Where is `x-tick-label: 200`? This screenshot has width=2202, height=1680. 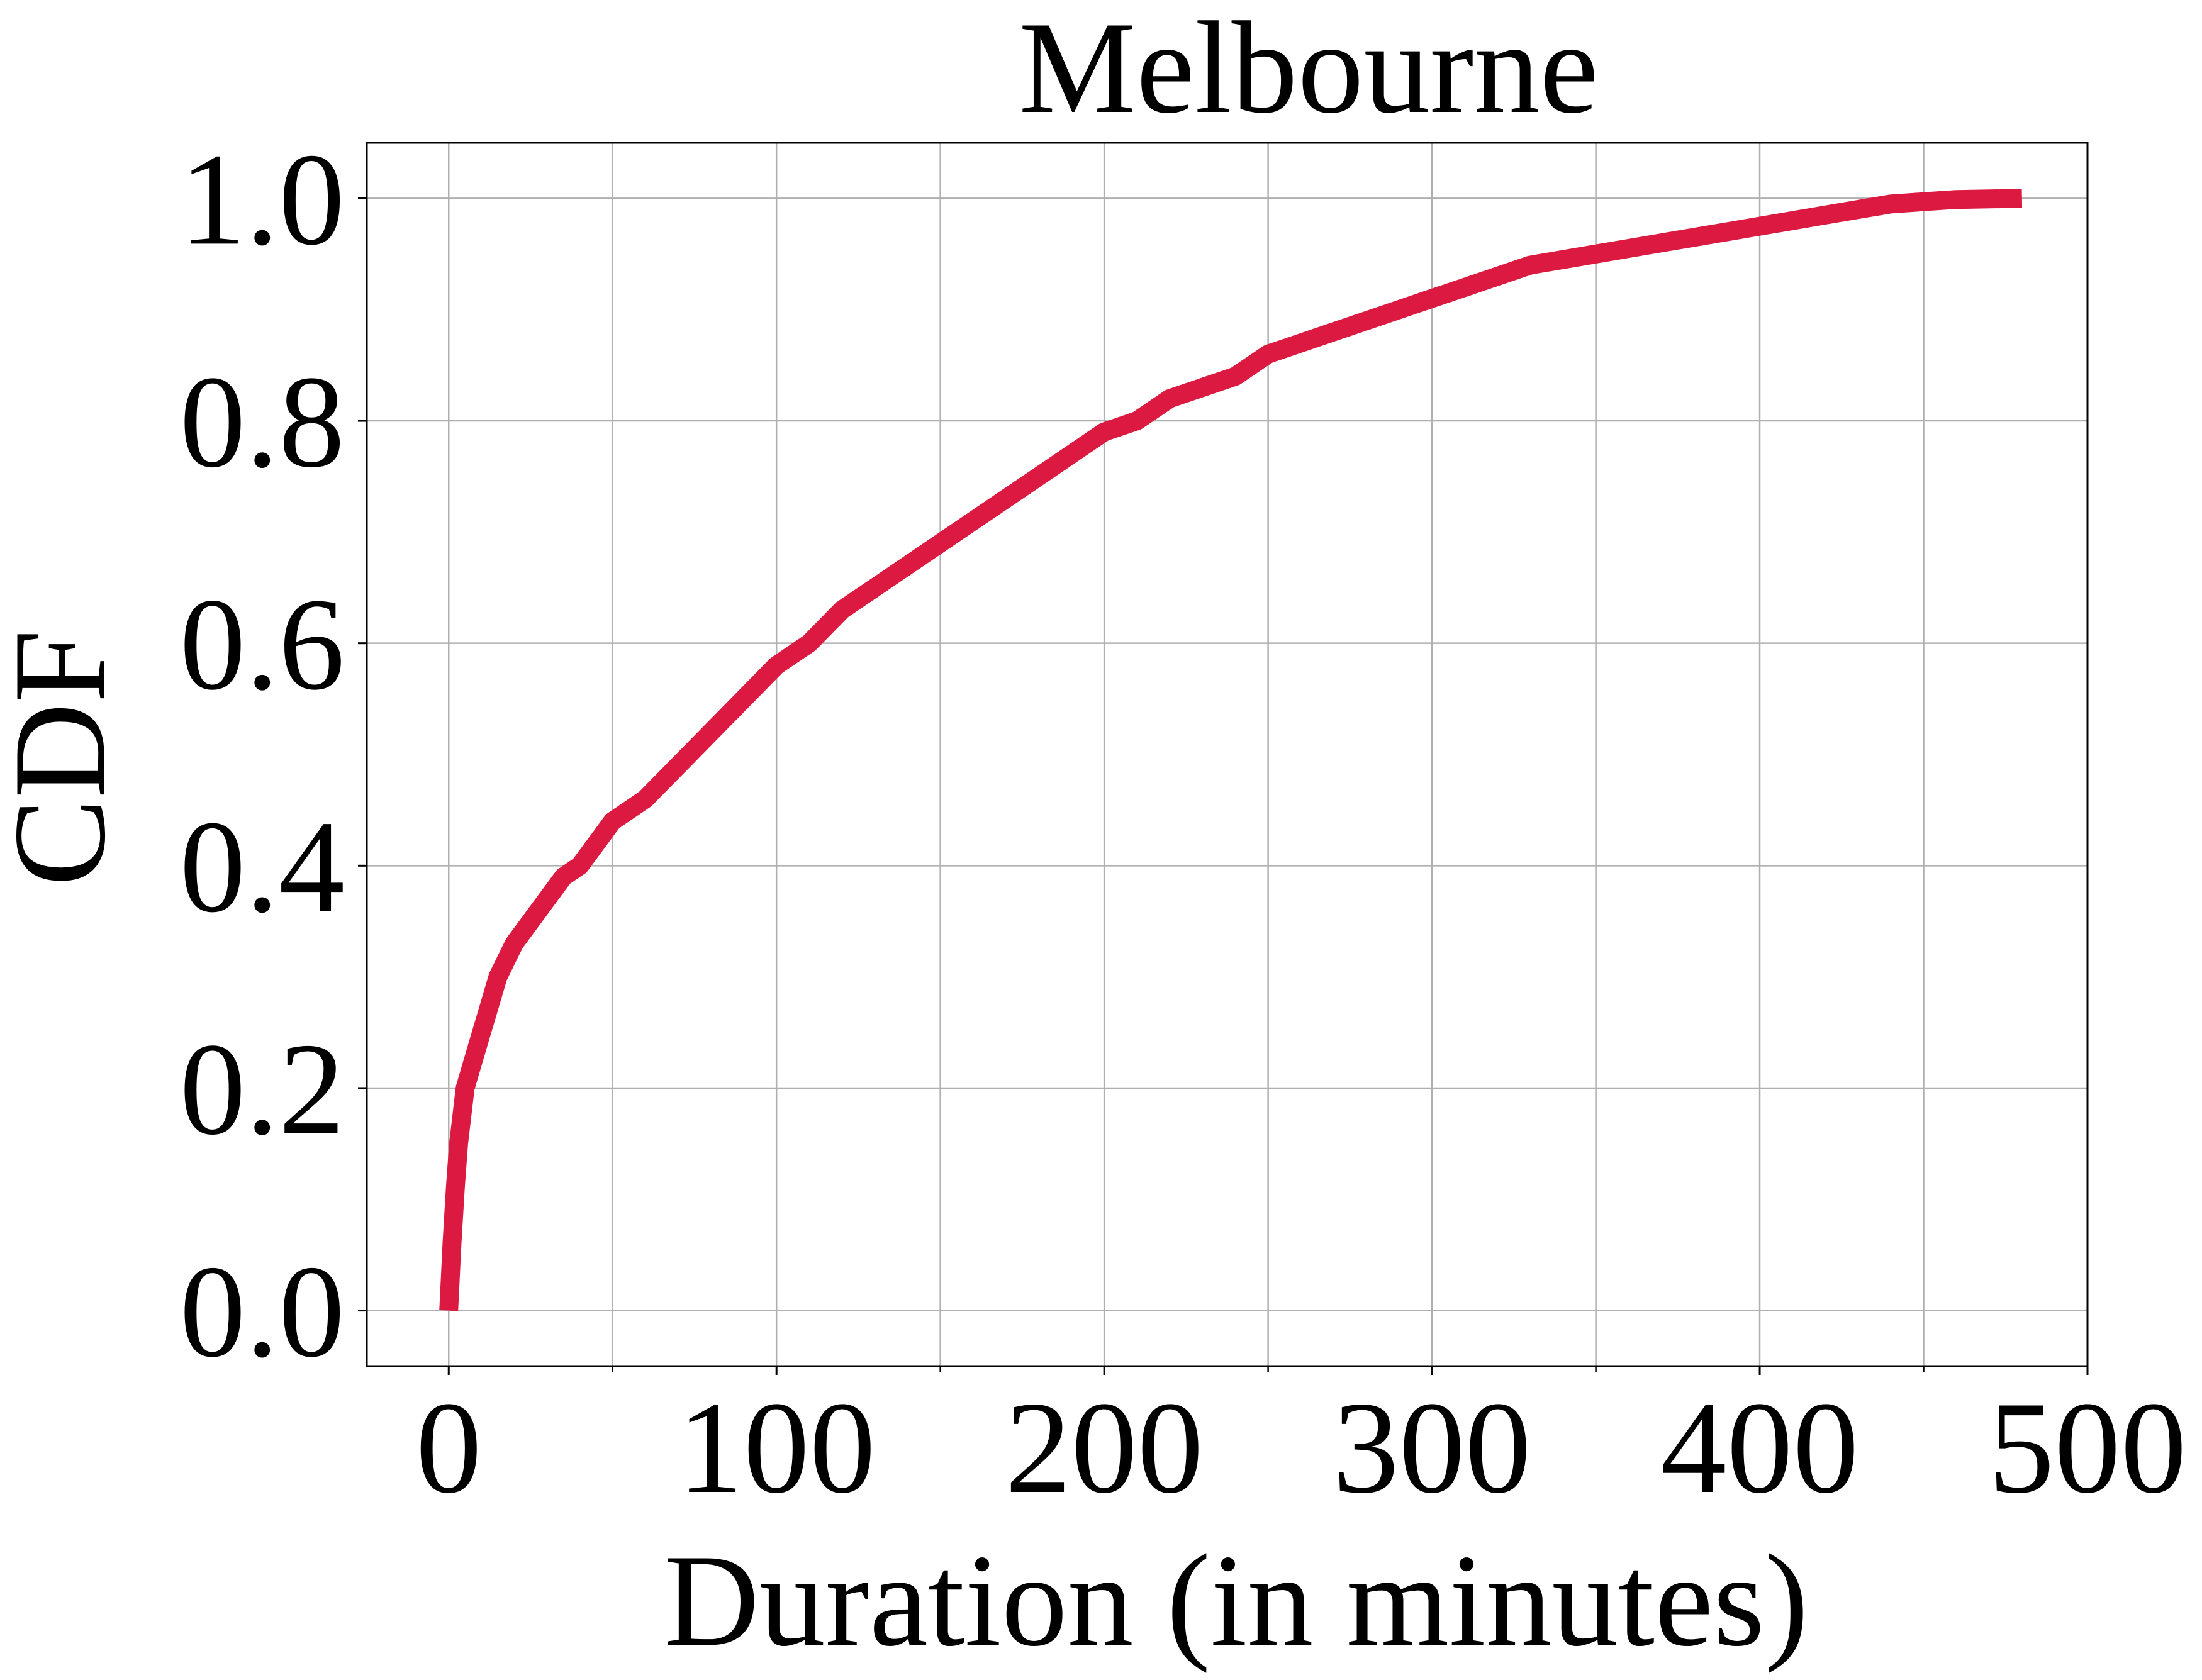 x-tick-label: 200 is located at coordinates (1104, 1448).